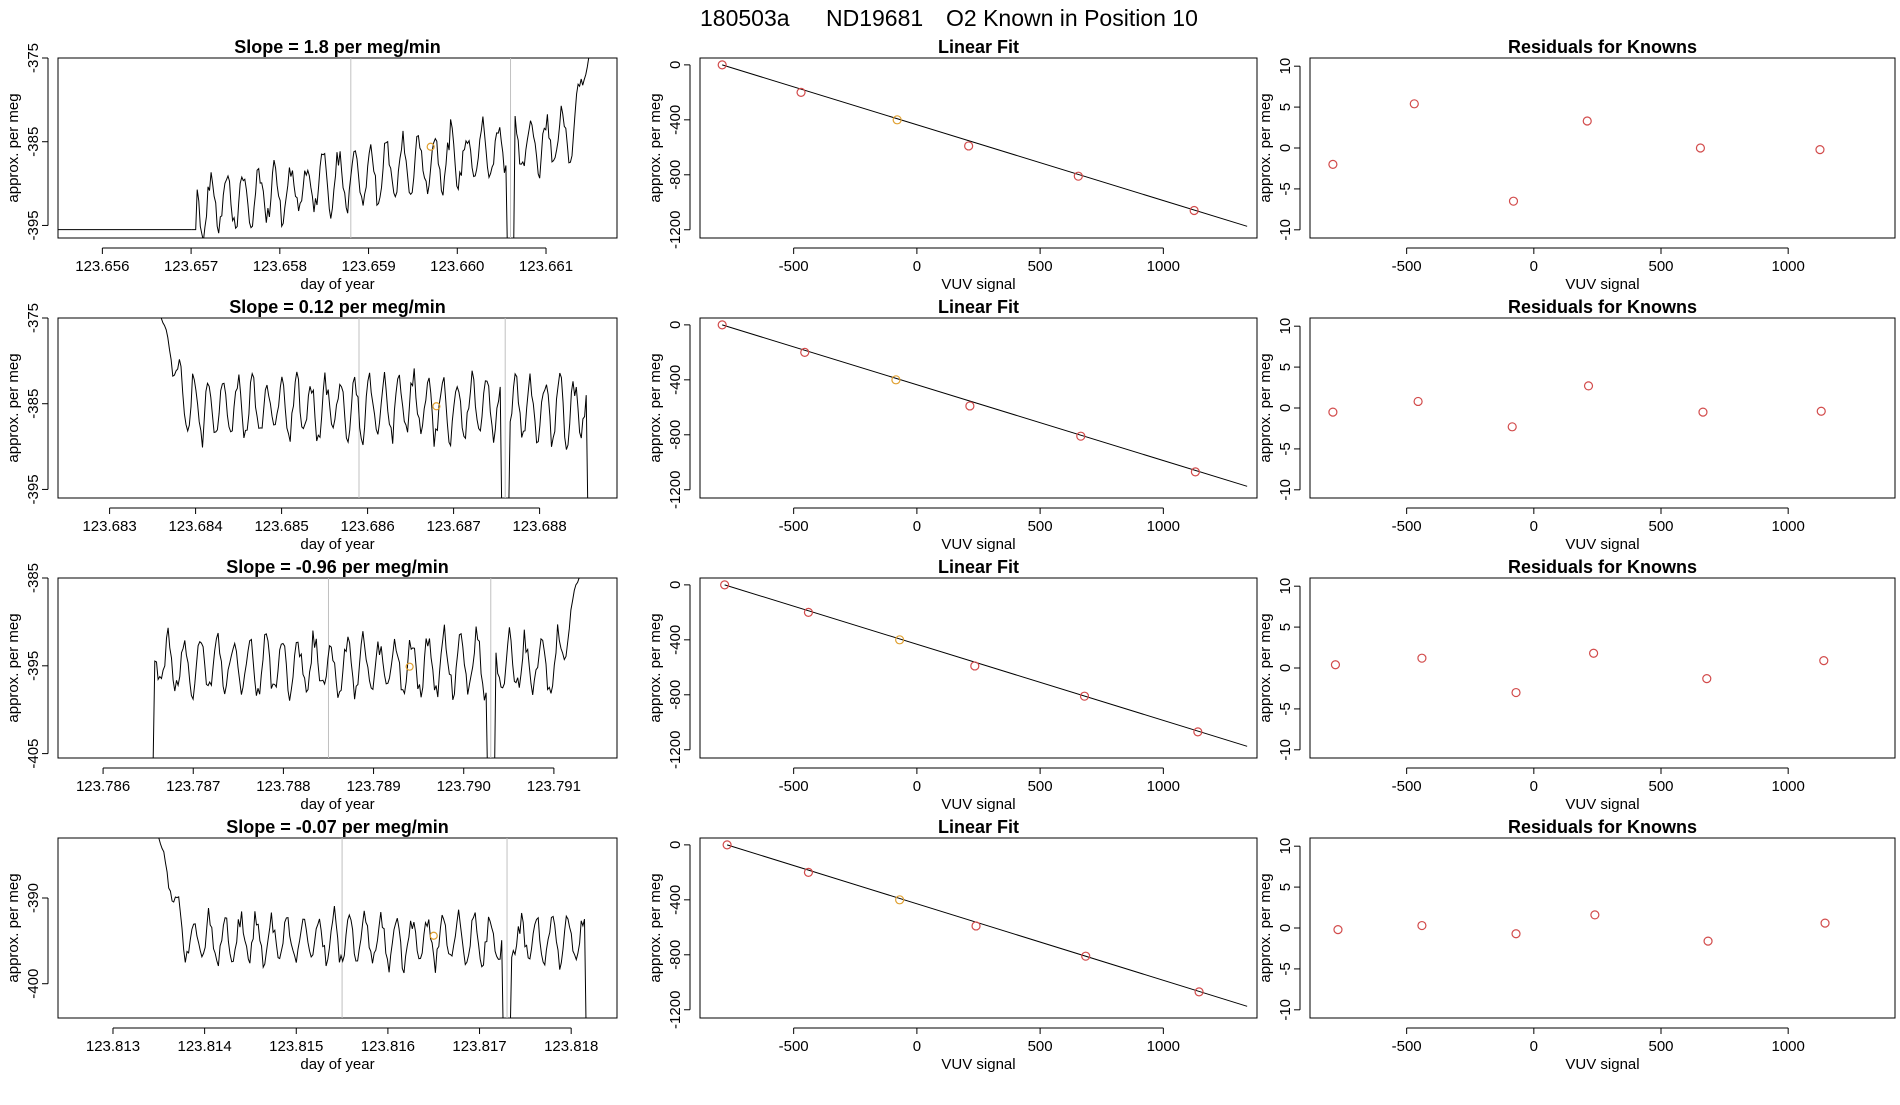 This screenshot has width=1900, height=1105. I want to click on figure-title-run: 180503a, so click(745, 18).